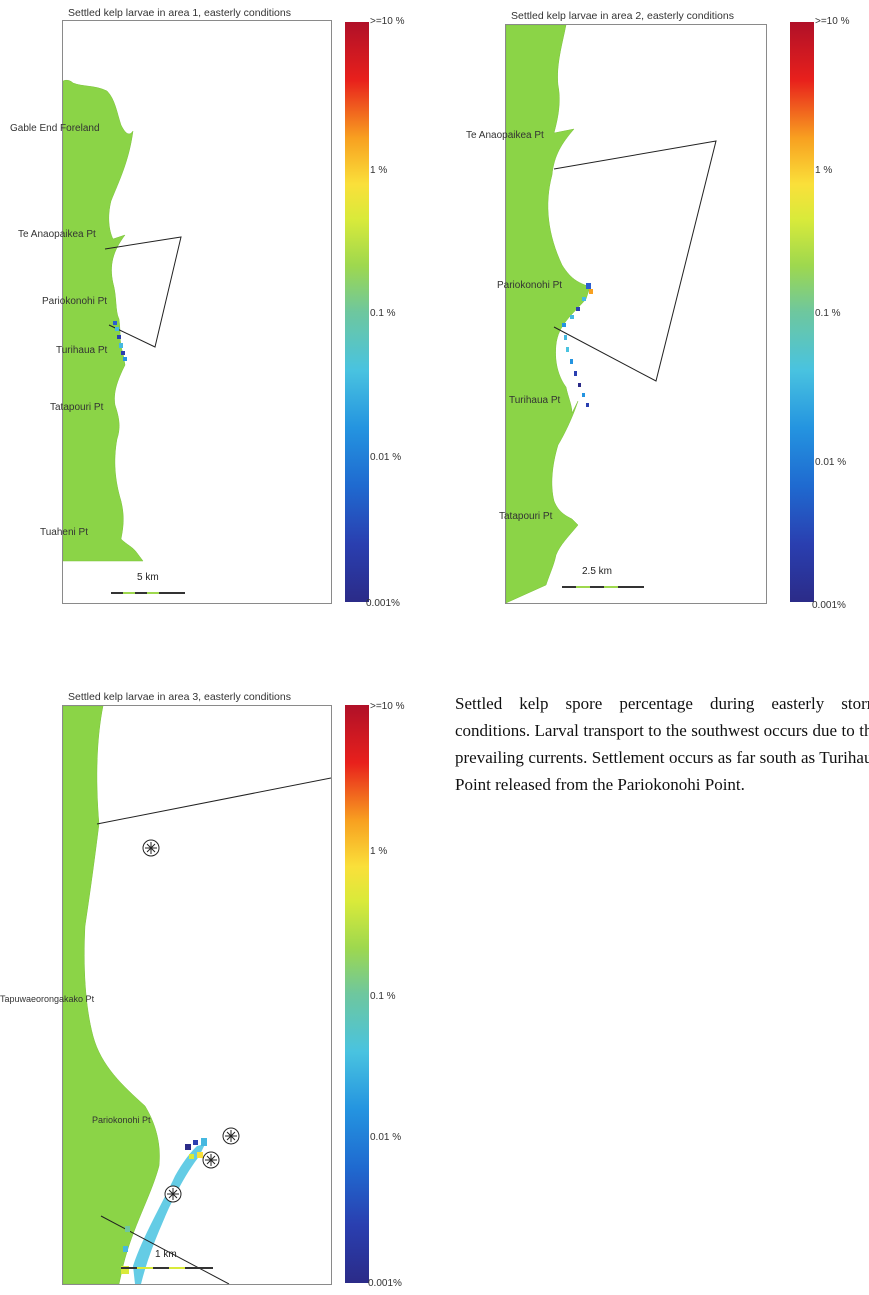 This screenshot has width=869, height=1295. What do you see at coordinates (148, 577) in the screenshot?
I see `scale-label: 5 km` at bounding box center [148, 577].